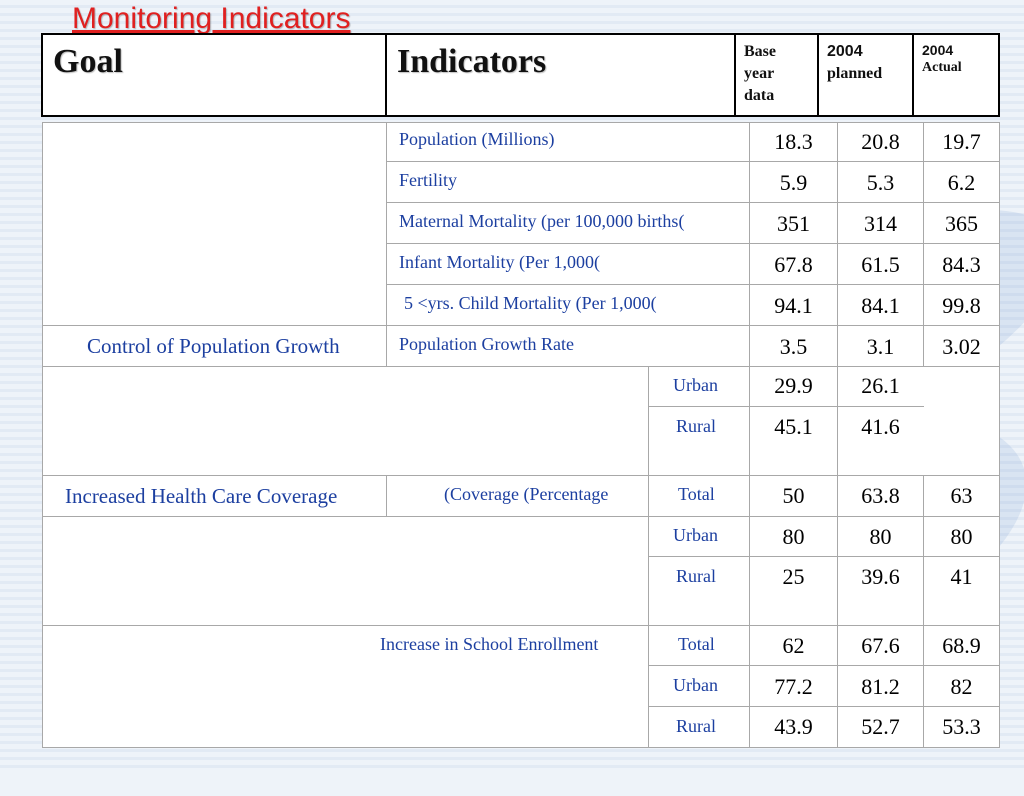 The height and width of the screenshot is (796, 1024). What do you see at coordinates (880, 264) in the screenshot?
I see `planned-value: 61.5` at bounding box center [880, 264].